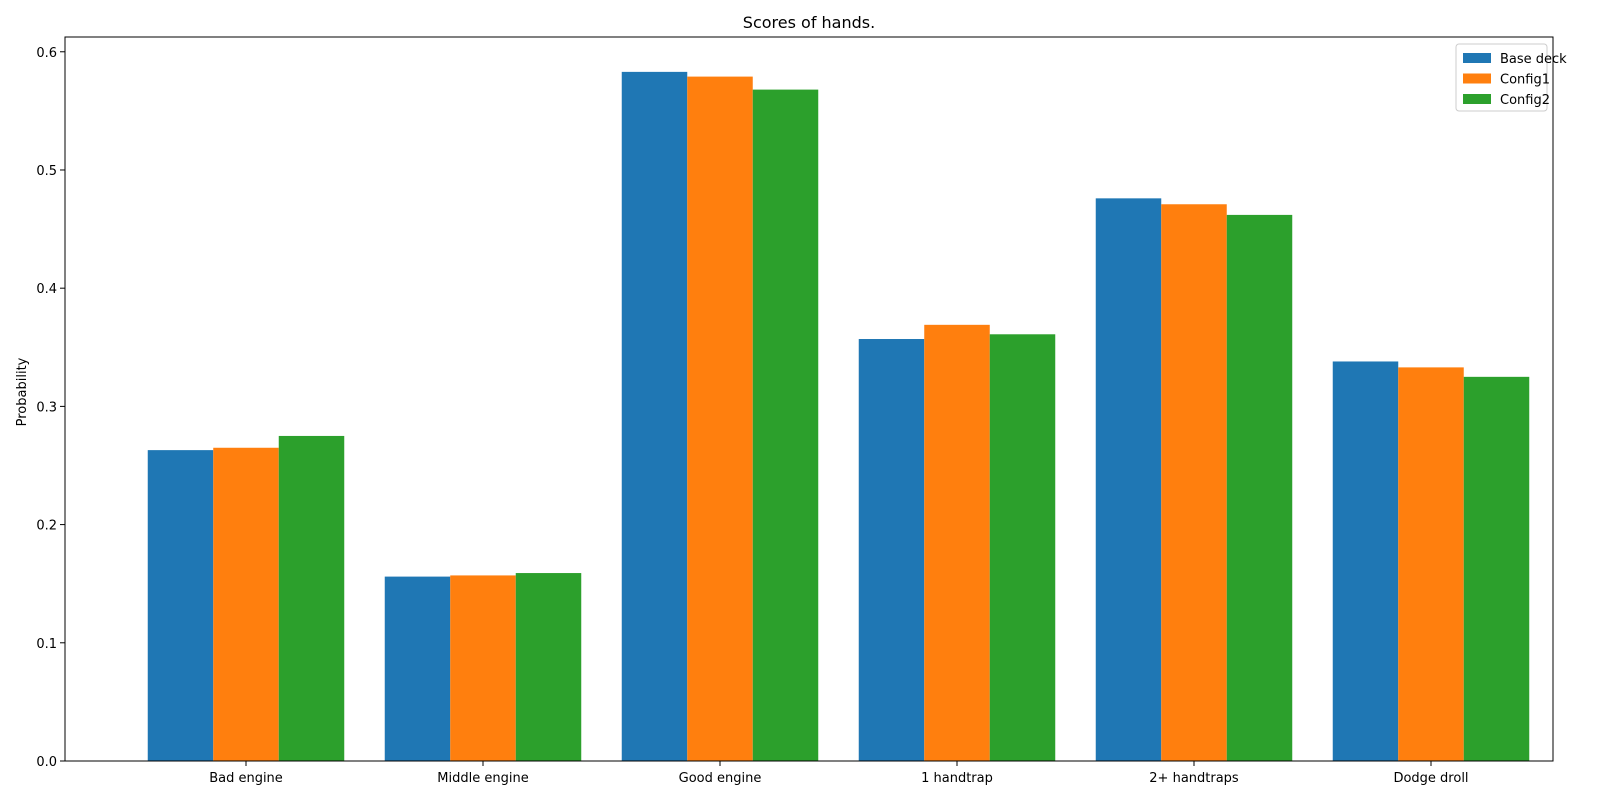 The width and height of the screenshot is (1600, 800). I want to click on y-tick-label: 0.4, so click(46, 289).